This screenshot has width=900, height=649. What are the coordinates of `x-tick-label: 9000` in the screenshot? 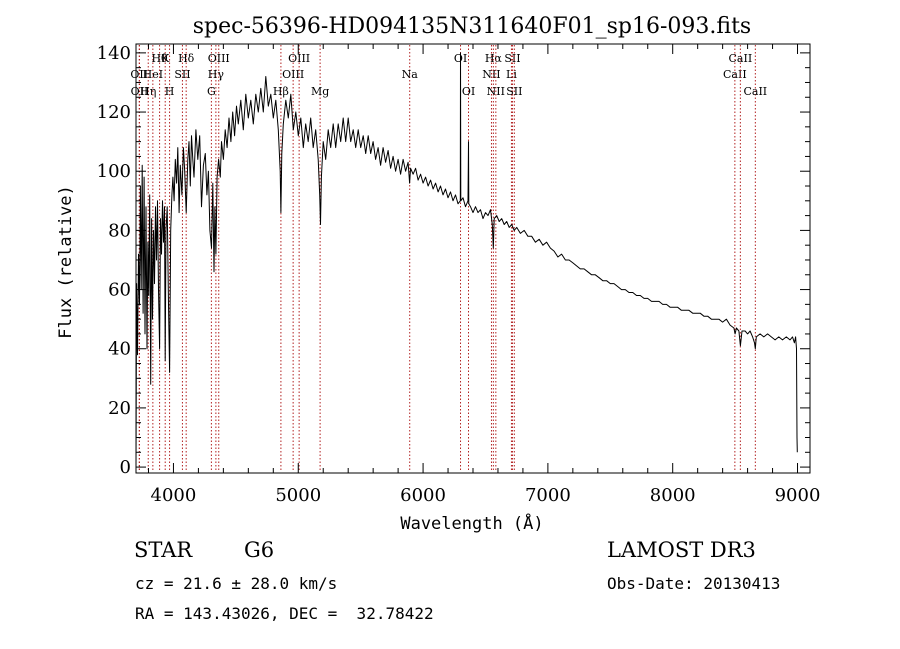 It's located at (798, 495).